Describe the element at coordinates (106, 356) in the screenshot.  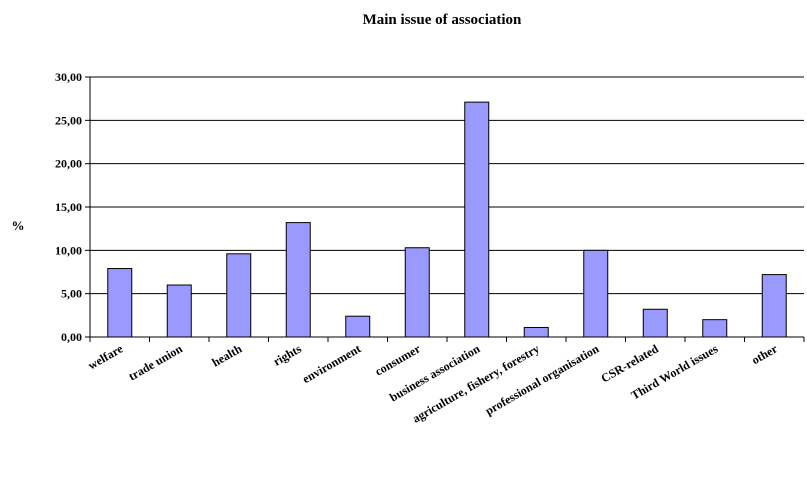
I see `x-tick-label: welfare` at that location.